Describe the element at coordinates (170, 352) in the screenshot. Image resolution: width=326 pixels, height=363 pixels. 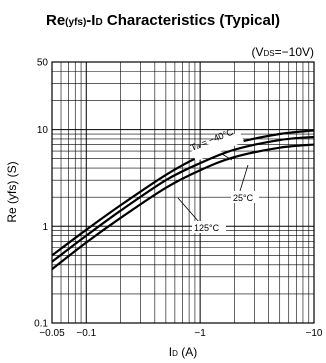
I see `x-axis-label-main: I` at that location.